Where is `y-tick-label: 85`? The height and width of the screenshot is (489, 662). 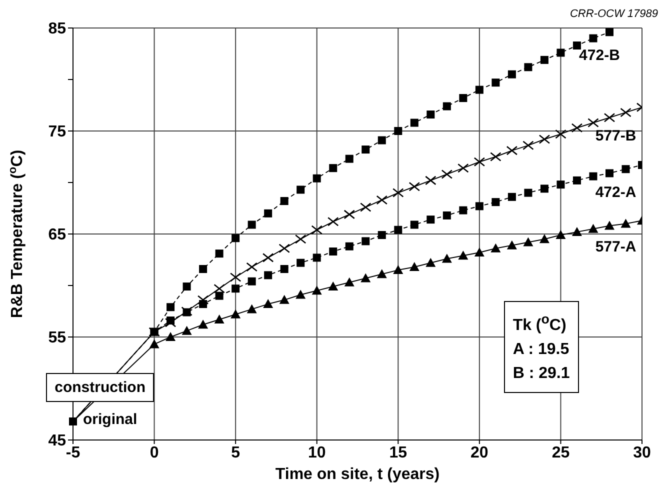 y-tick-label: 85 is located at coordinates (57, 29).